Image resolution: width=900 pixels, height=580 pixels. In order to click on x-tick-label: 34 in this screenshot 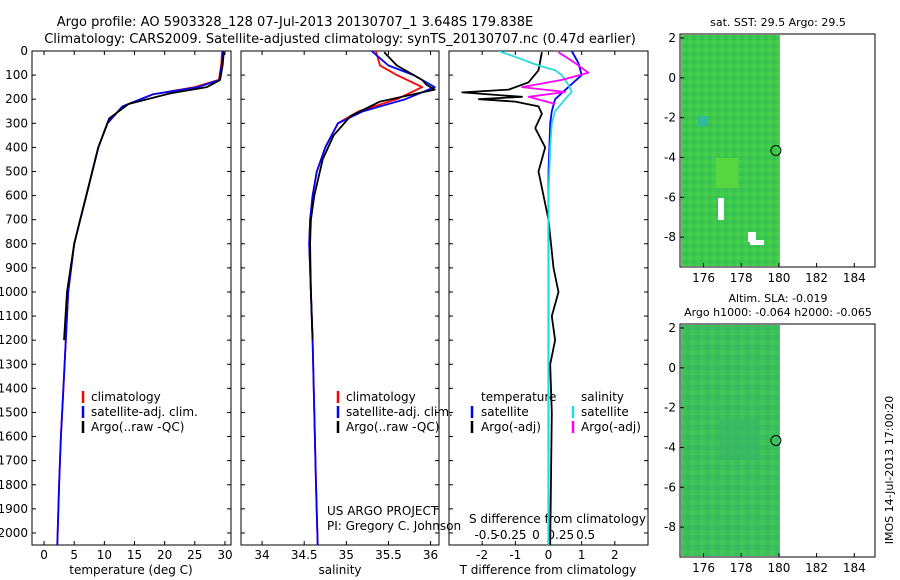, I will do `click(261, 555)`.